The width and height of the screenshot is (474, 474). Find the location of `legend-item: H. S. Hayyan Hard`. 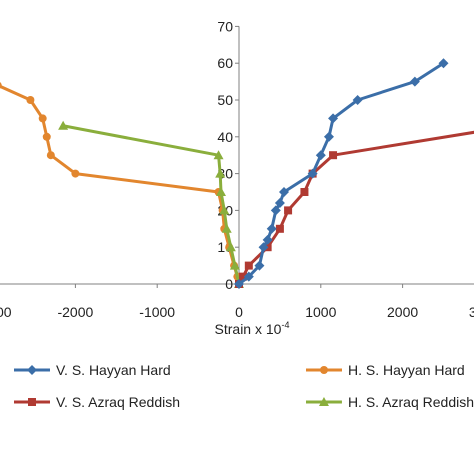

legend-item: H. S. Hayyan Hard is located at coordinates (390, 370).